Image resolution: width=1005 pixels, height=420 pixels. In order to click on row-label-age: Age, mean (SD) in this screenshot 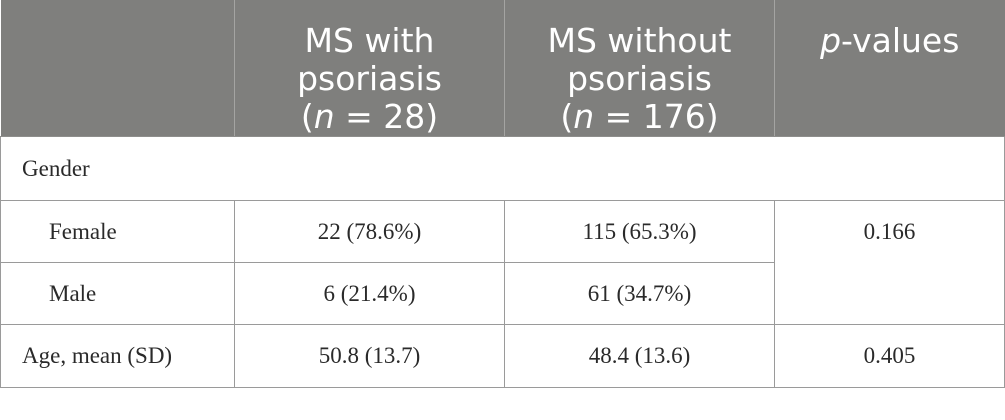, I will do `click(117, 356)`.